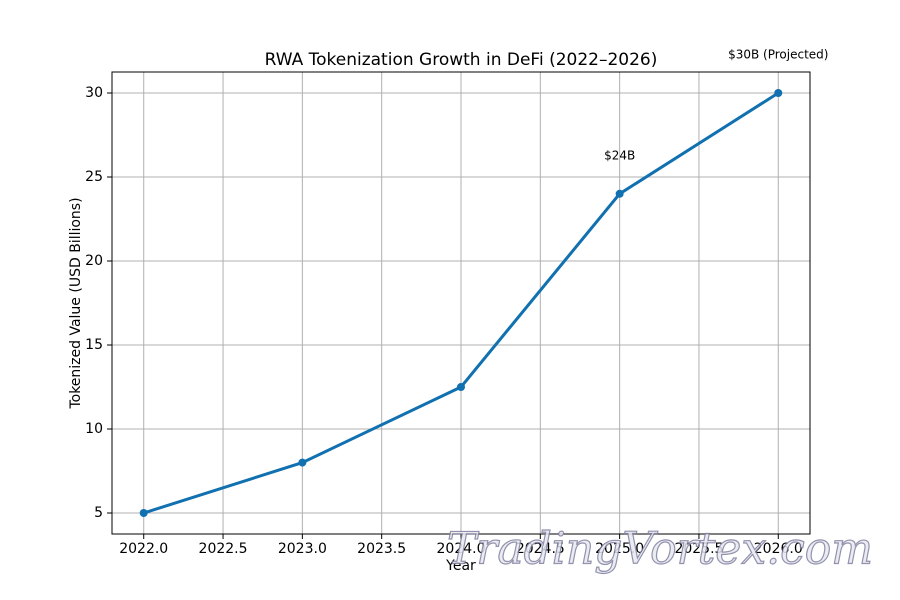 Image resolution: width=900 pixels, height=600 pixels. I want to click on x-tick-label: 2025.0, so click(619, 549).